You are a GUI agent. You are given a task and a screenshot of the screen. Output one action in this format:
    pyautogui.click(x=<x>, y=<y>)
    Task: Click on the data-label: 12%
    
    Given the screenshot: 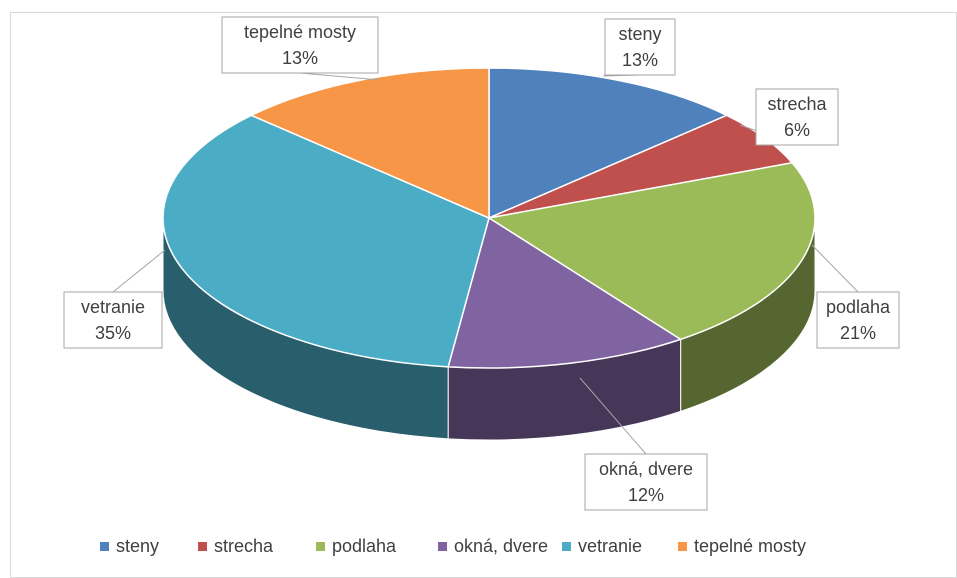 What is the action you would take?
    pyautogui.click(x=646, y=495)
    